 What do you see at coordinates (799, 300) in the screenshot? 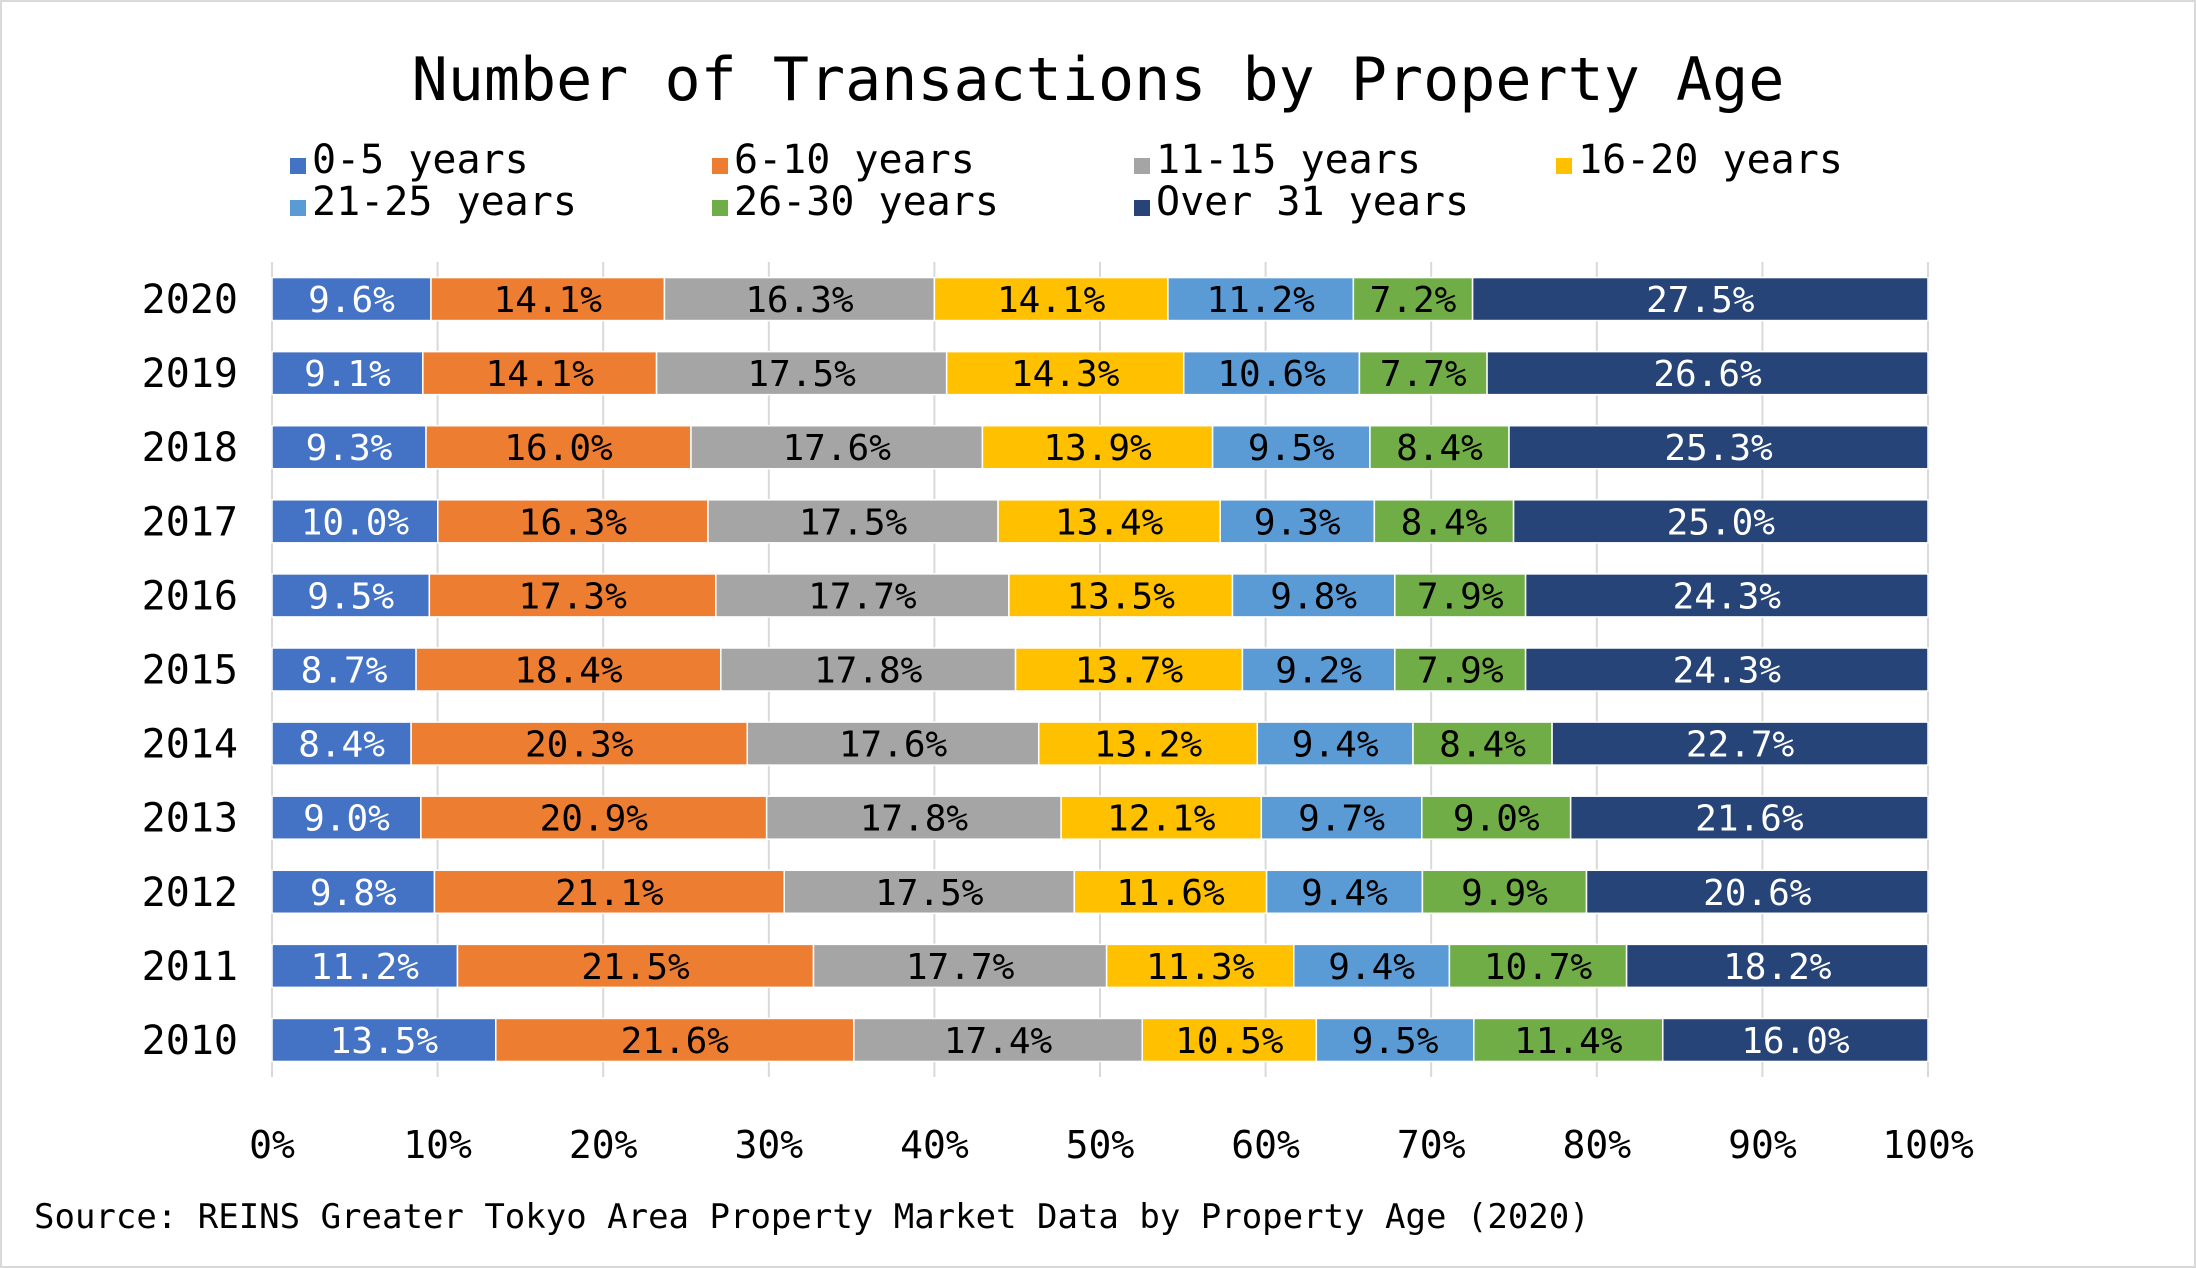
I see `data-label: 16.3%` at bounding box center [799, 300].